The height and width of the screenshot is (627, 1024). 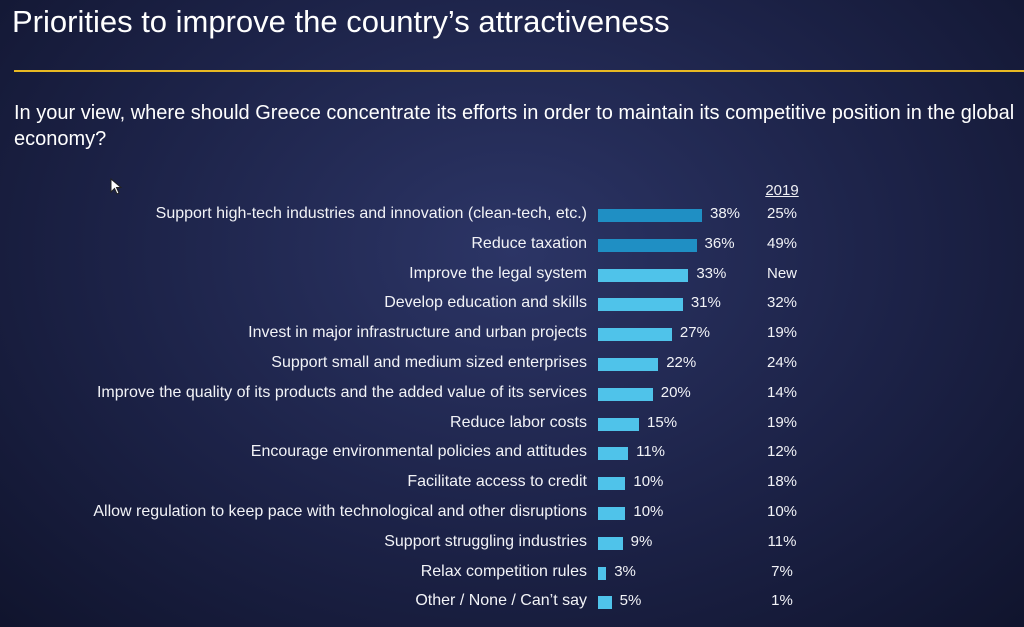 I want to click on comparison-value-label: 11%, so click(x=782, y=541).